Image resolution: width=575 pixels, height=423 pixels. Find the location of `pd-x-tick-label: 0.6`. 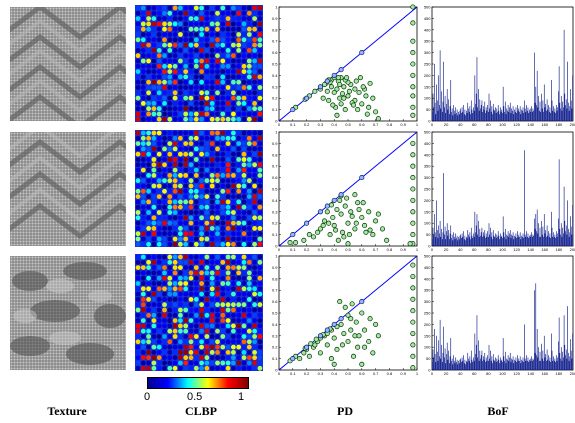

pd-x-tick-label: 0.6 is located at coordinates (362, 373).